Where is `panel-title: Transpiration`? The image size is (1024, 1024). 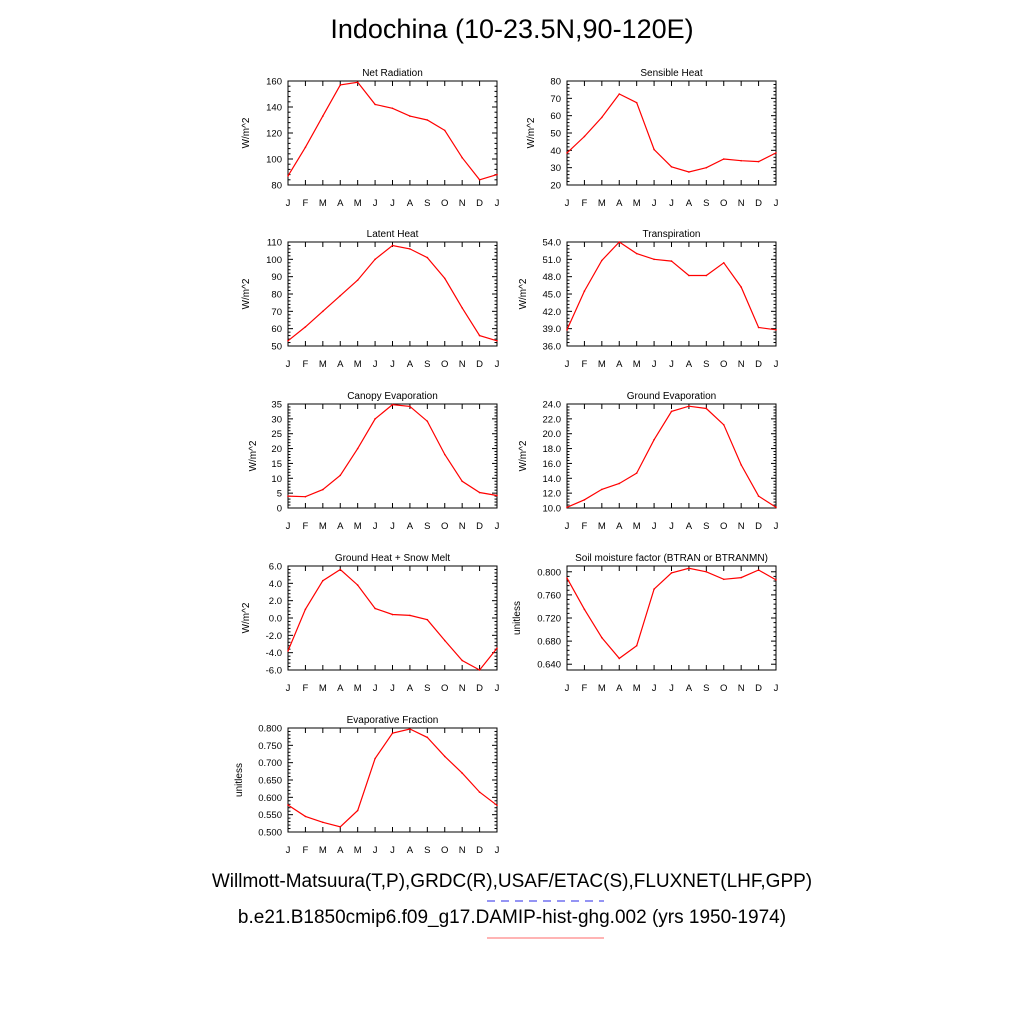
panel-title: Transpiration is located at coordinates (672, 234).